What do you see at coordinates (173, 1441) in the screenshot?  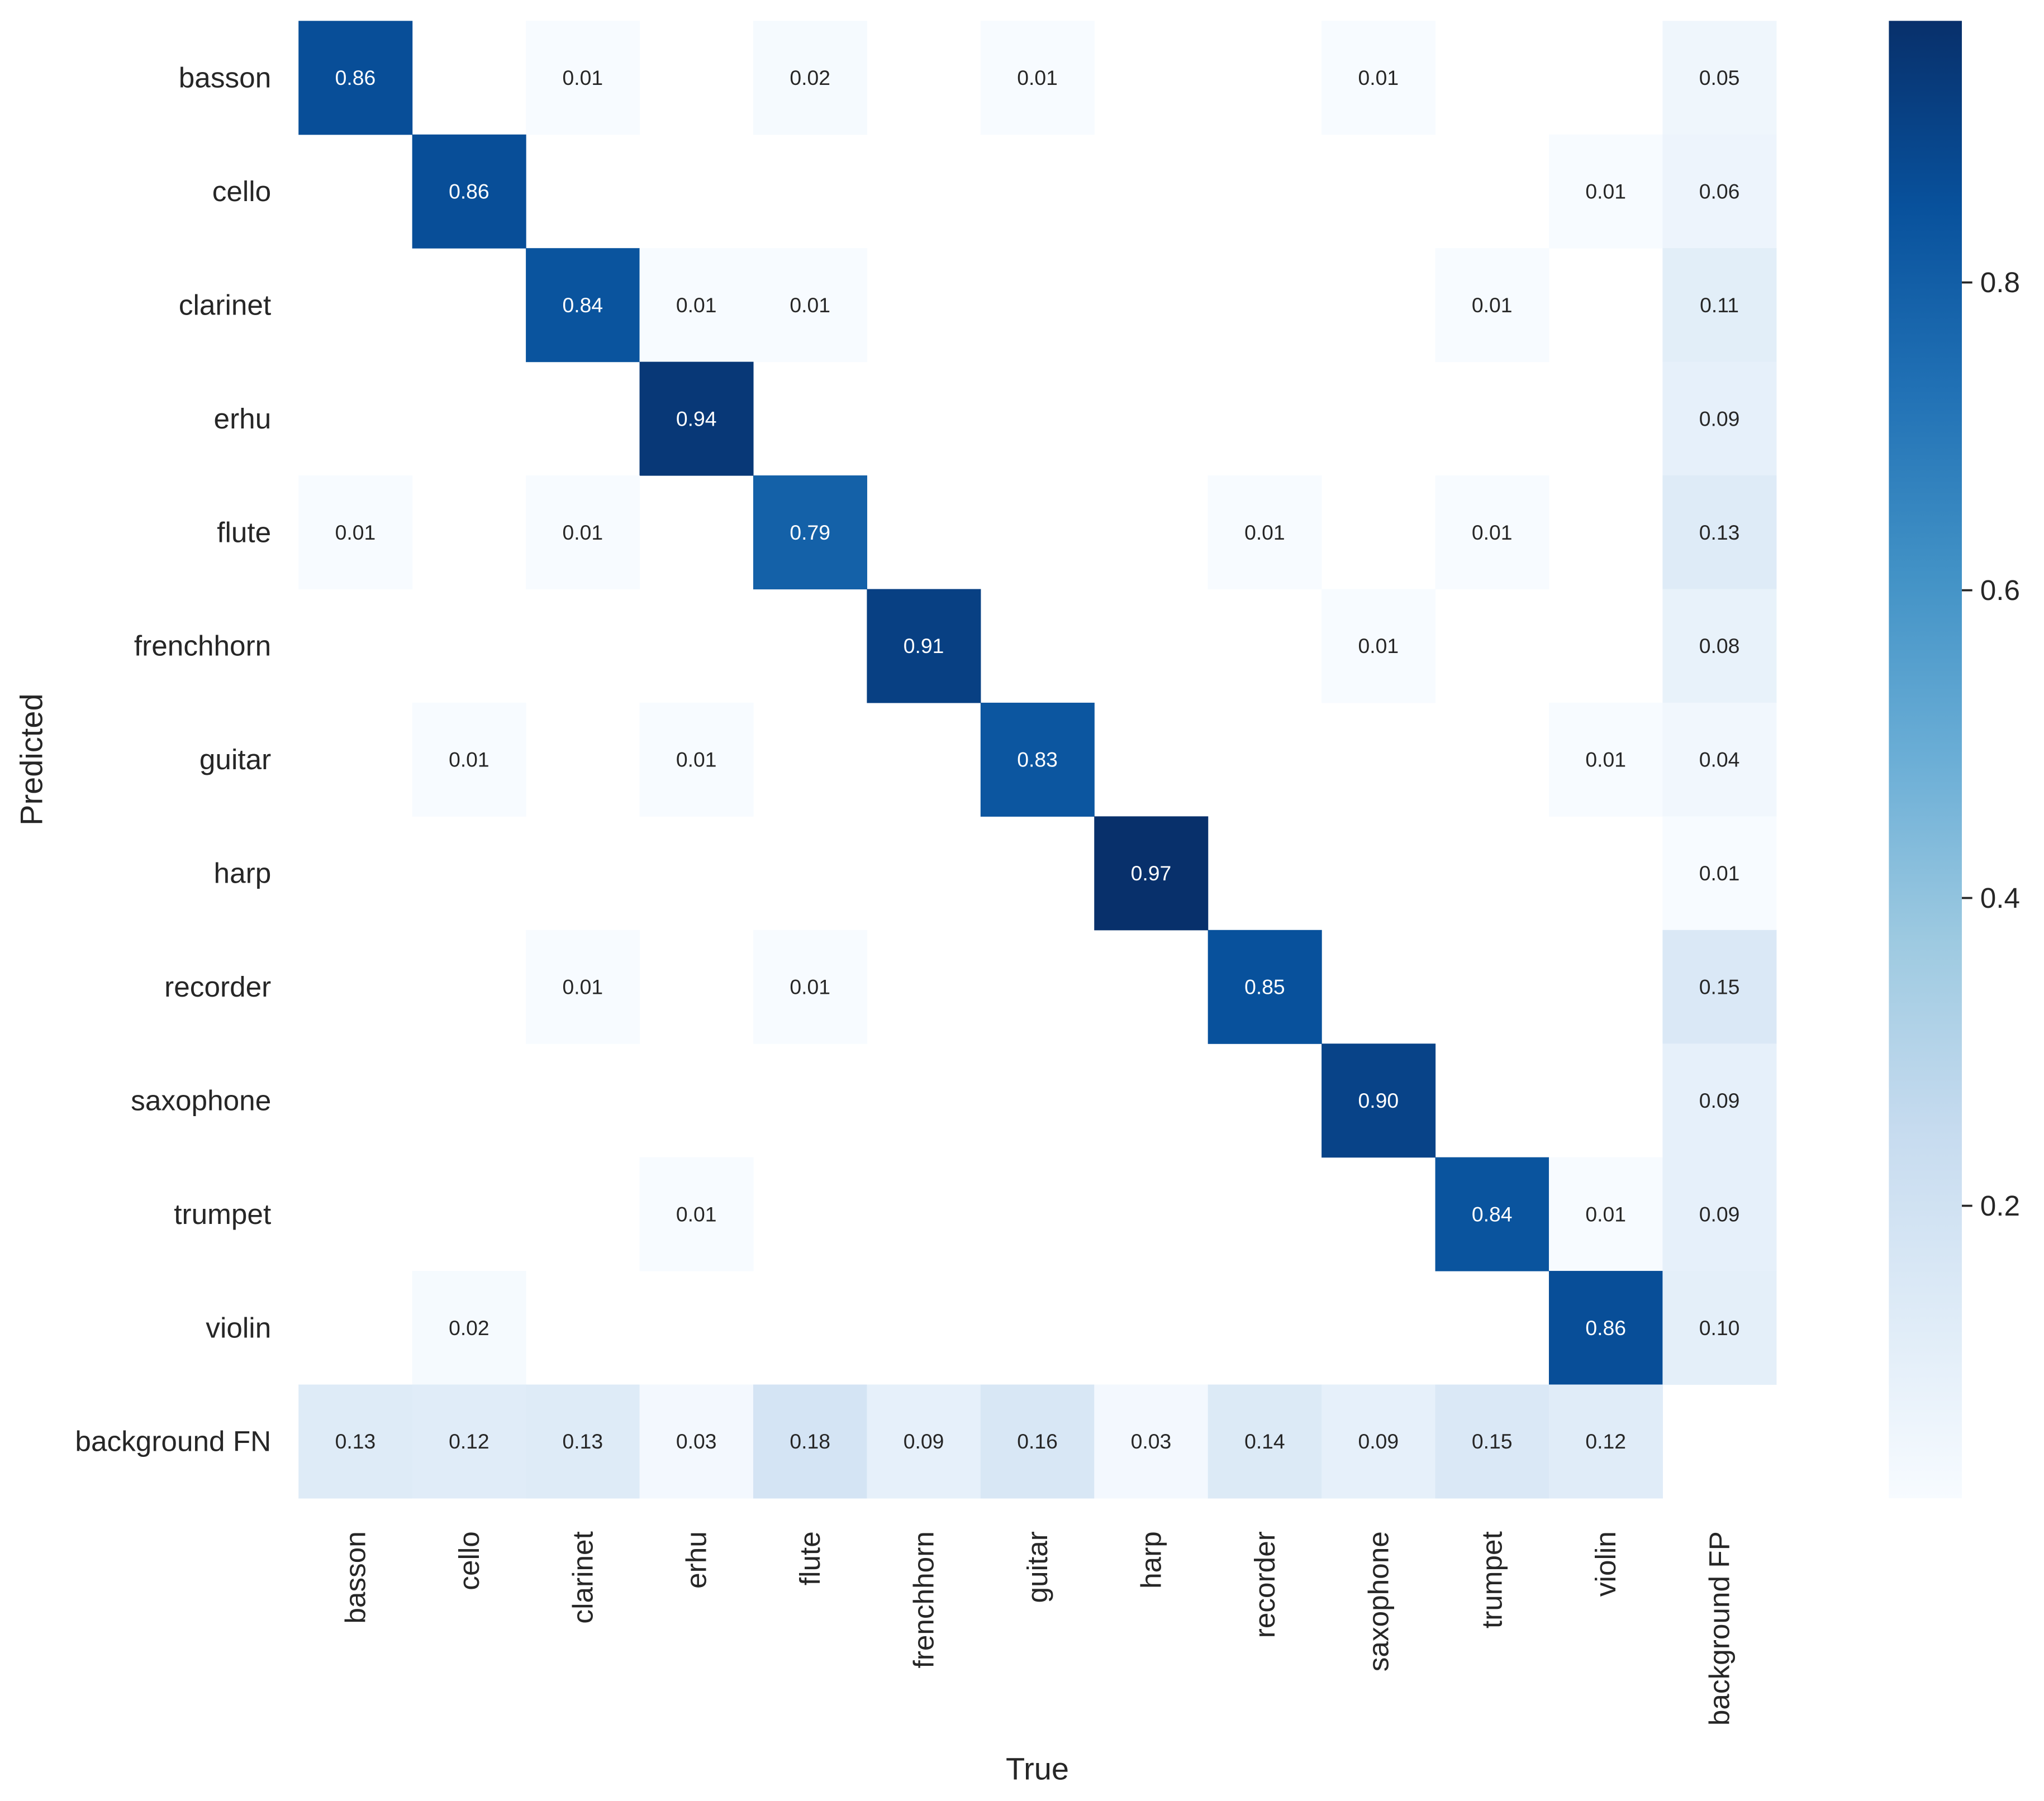 I see `y-tick-label: background FN` at bounding box center [173, 1441].